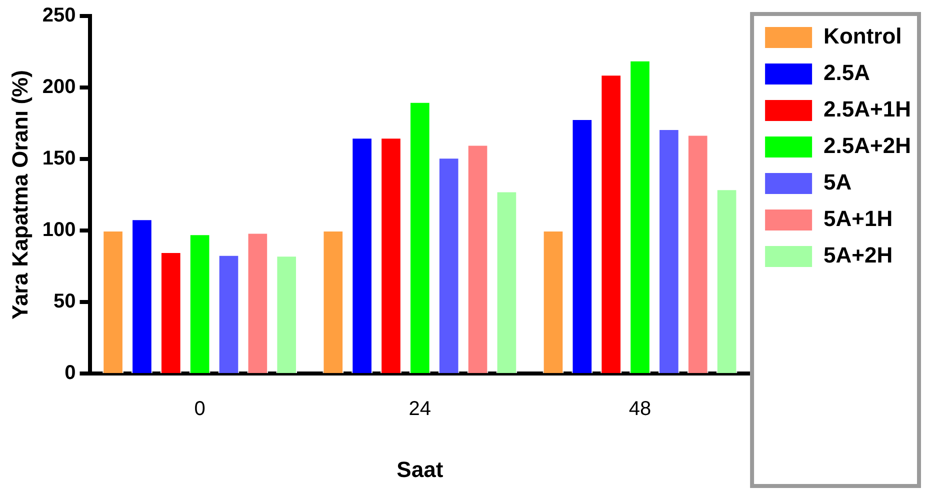 The height and width of the screenshot is (492, 925). Describe the element at coordinates (420, 469) in the screenshot. I see `x-axis-title: Saat` at that location.